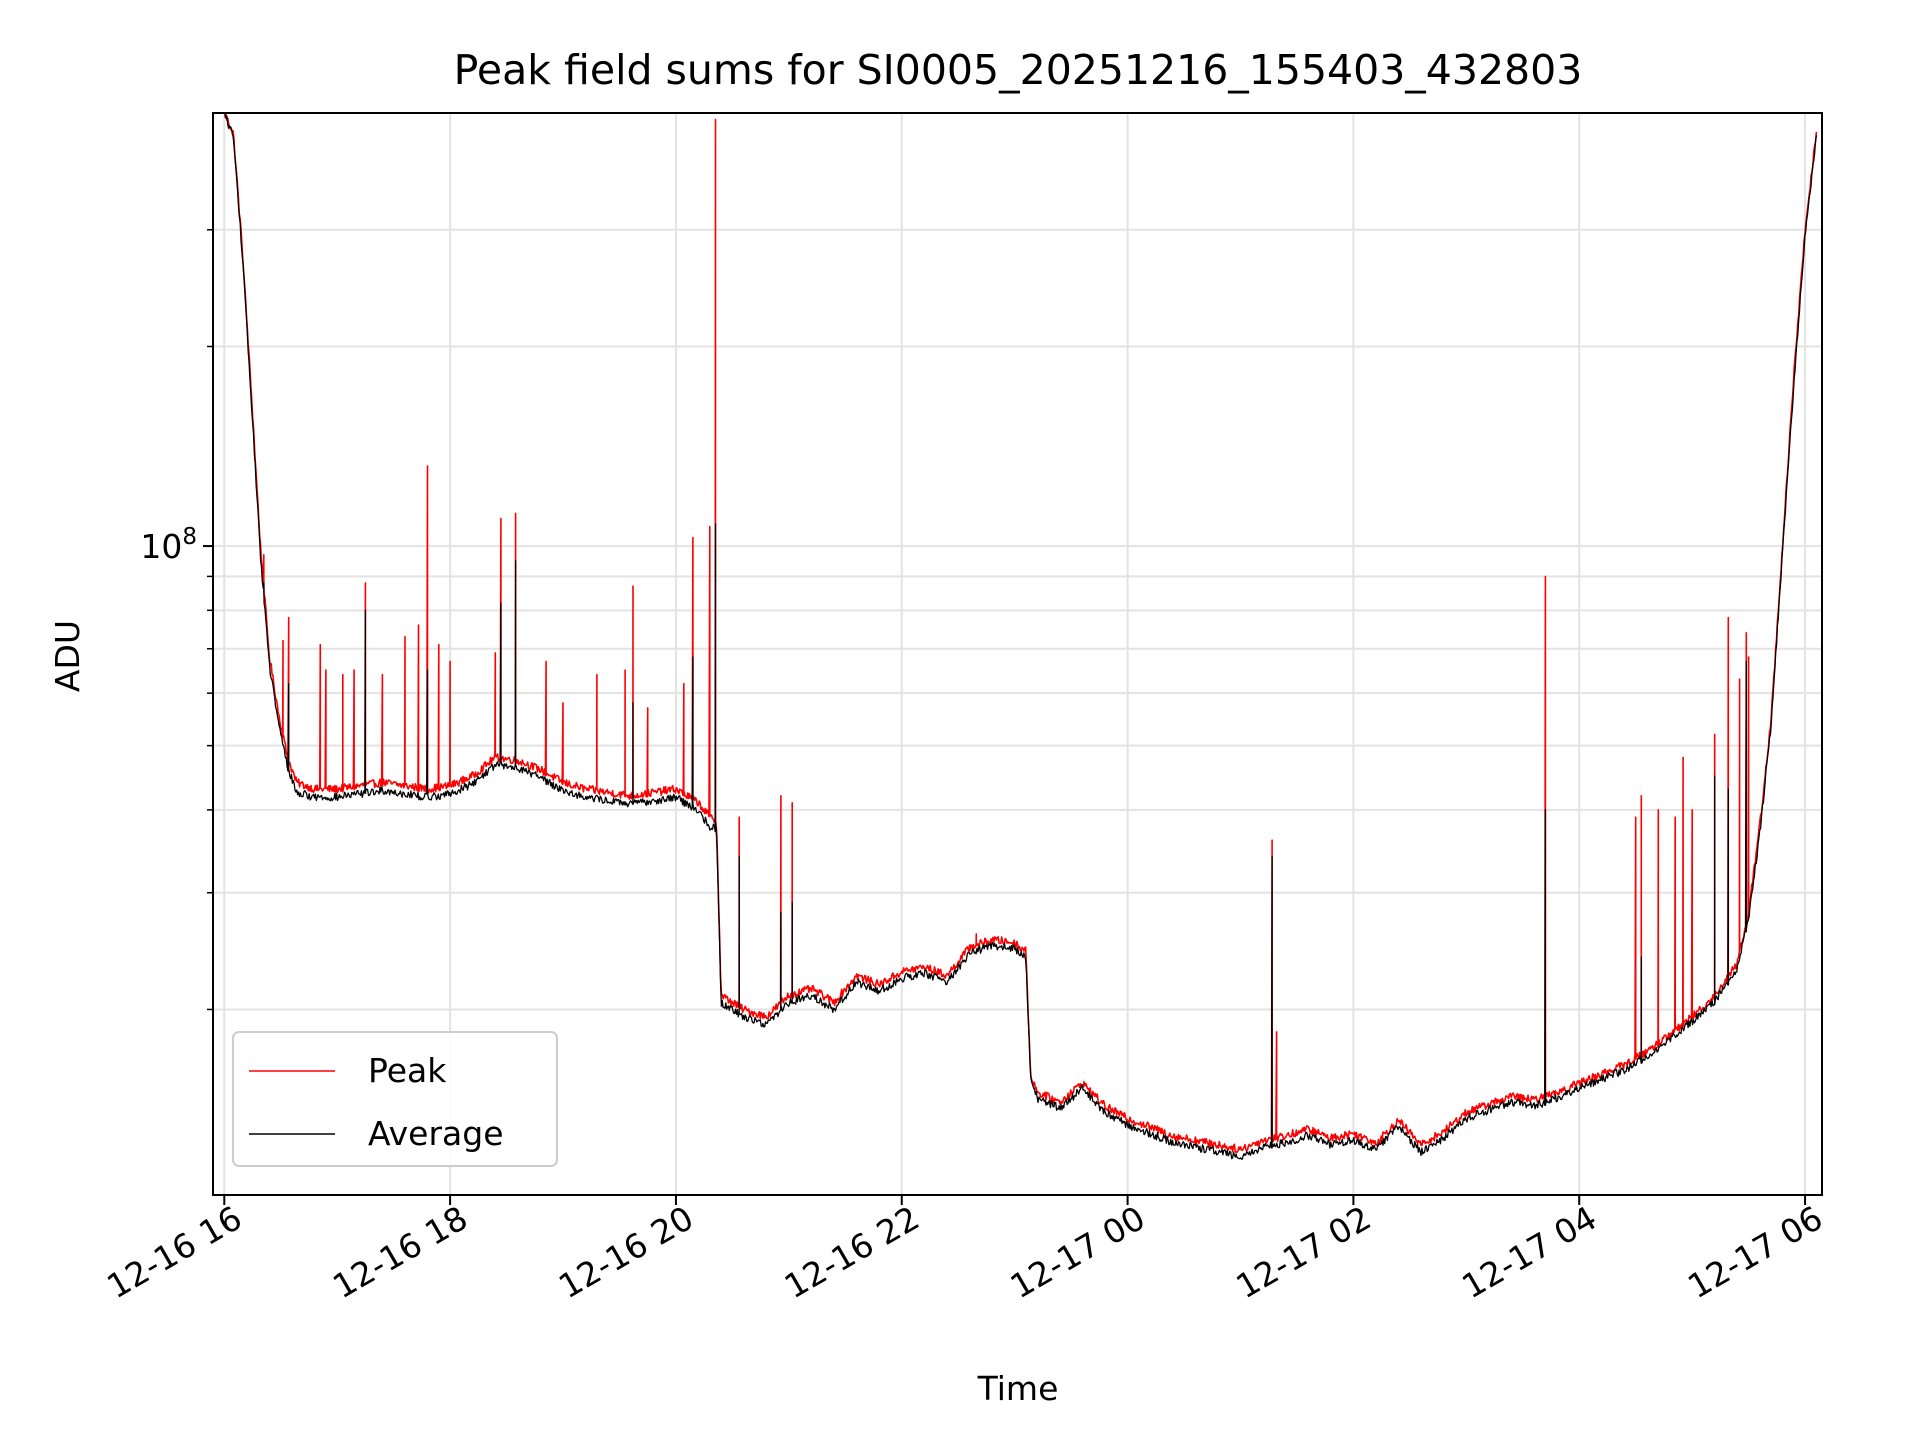  What do you see at coordinates (436, 1133) in the screenshot?
I see `legend-average-label: Average` at bounding box center [436, 1133].